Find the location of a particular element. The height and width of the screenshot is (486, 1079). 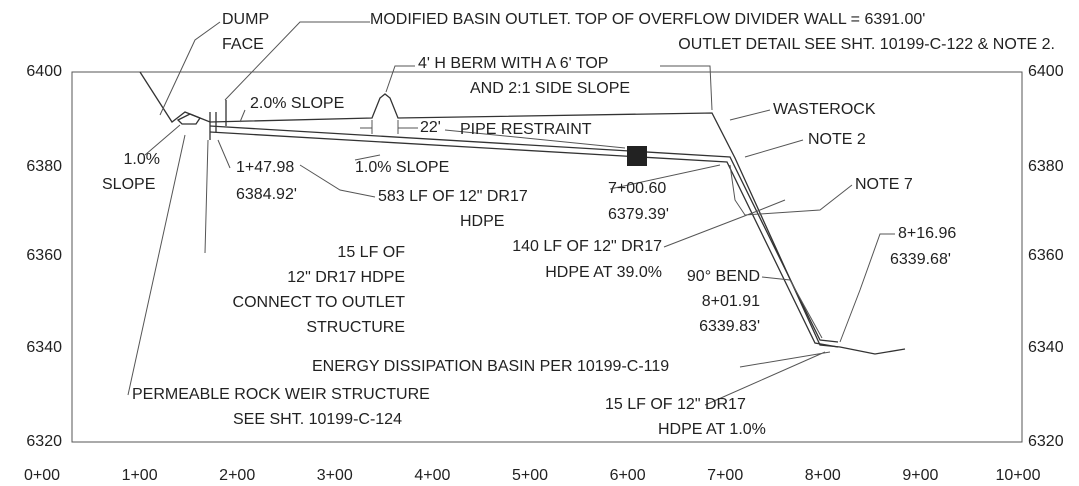

pipe-restraint is located at coordinates (637, 156).